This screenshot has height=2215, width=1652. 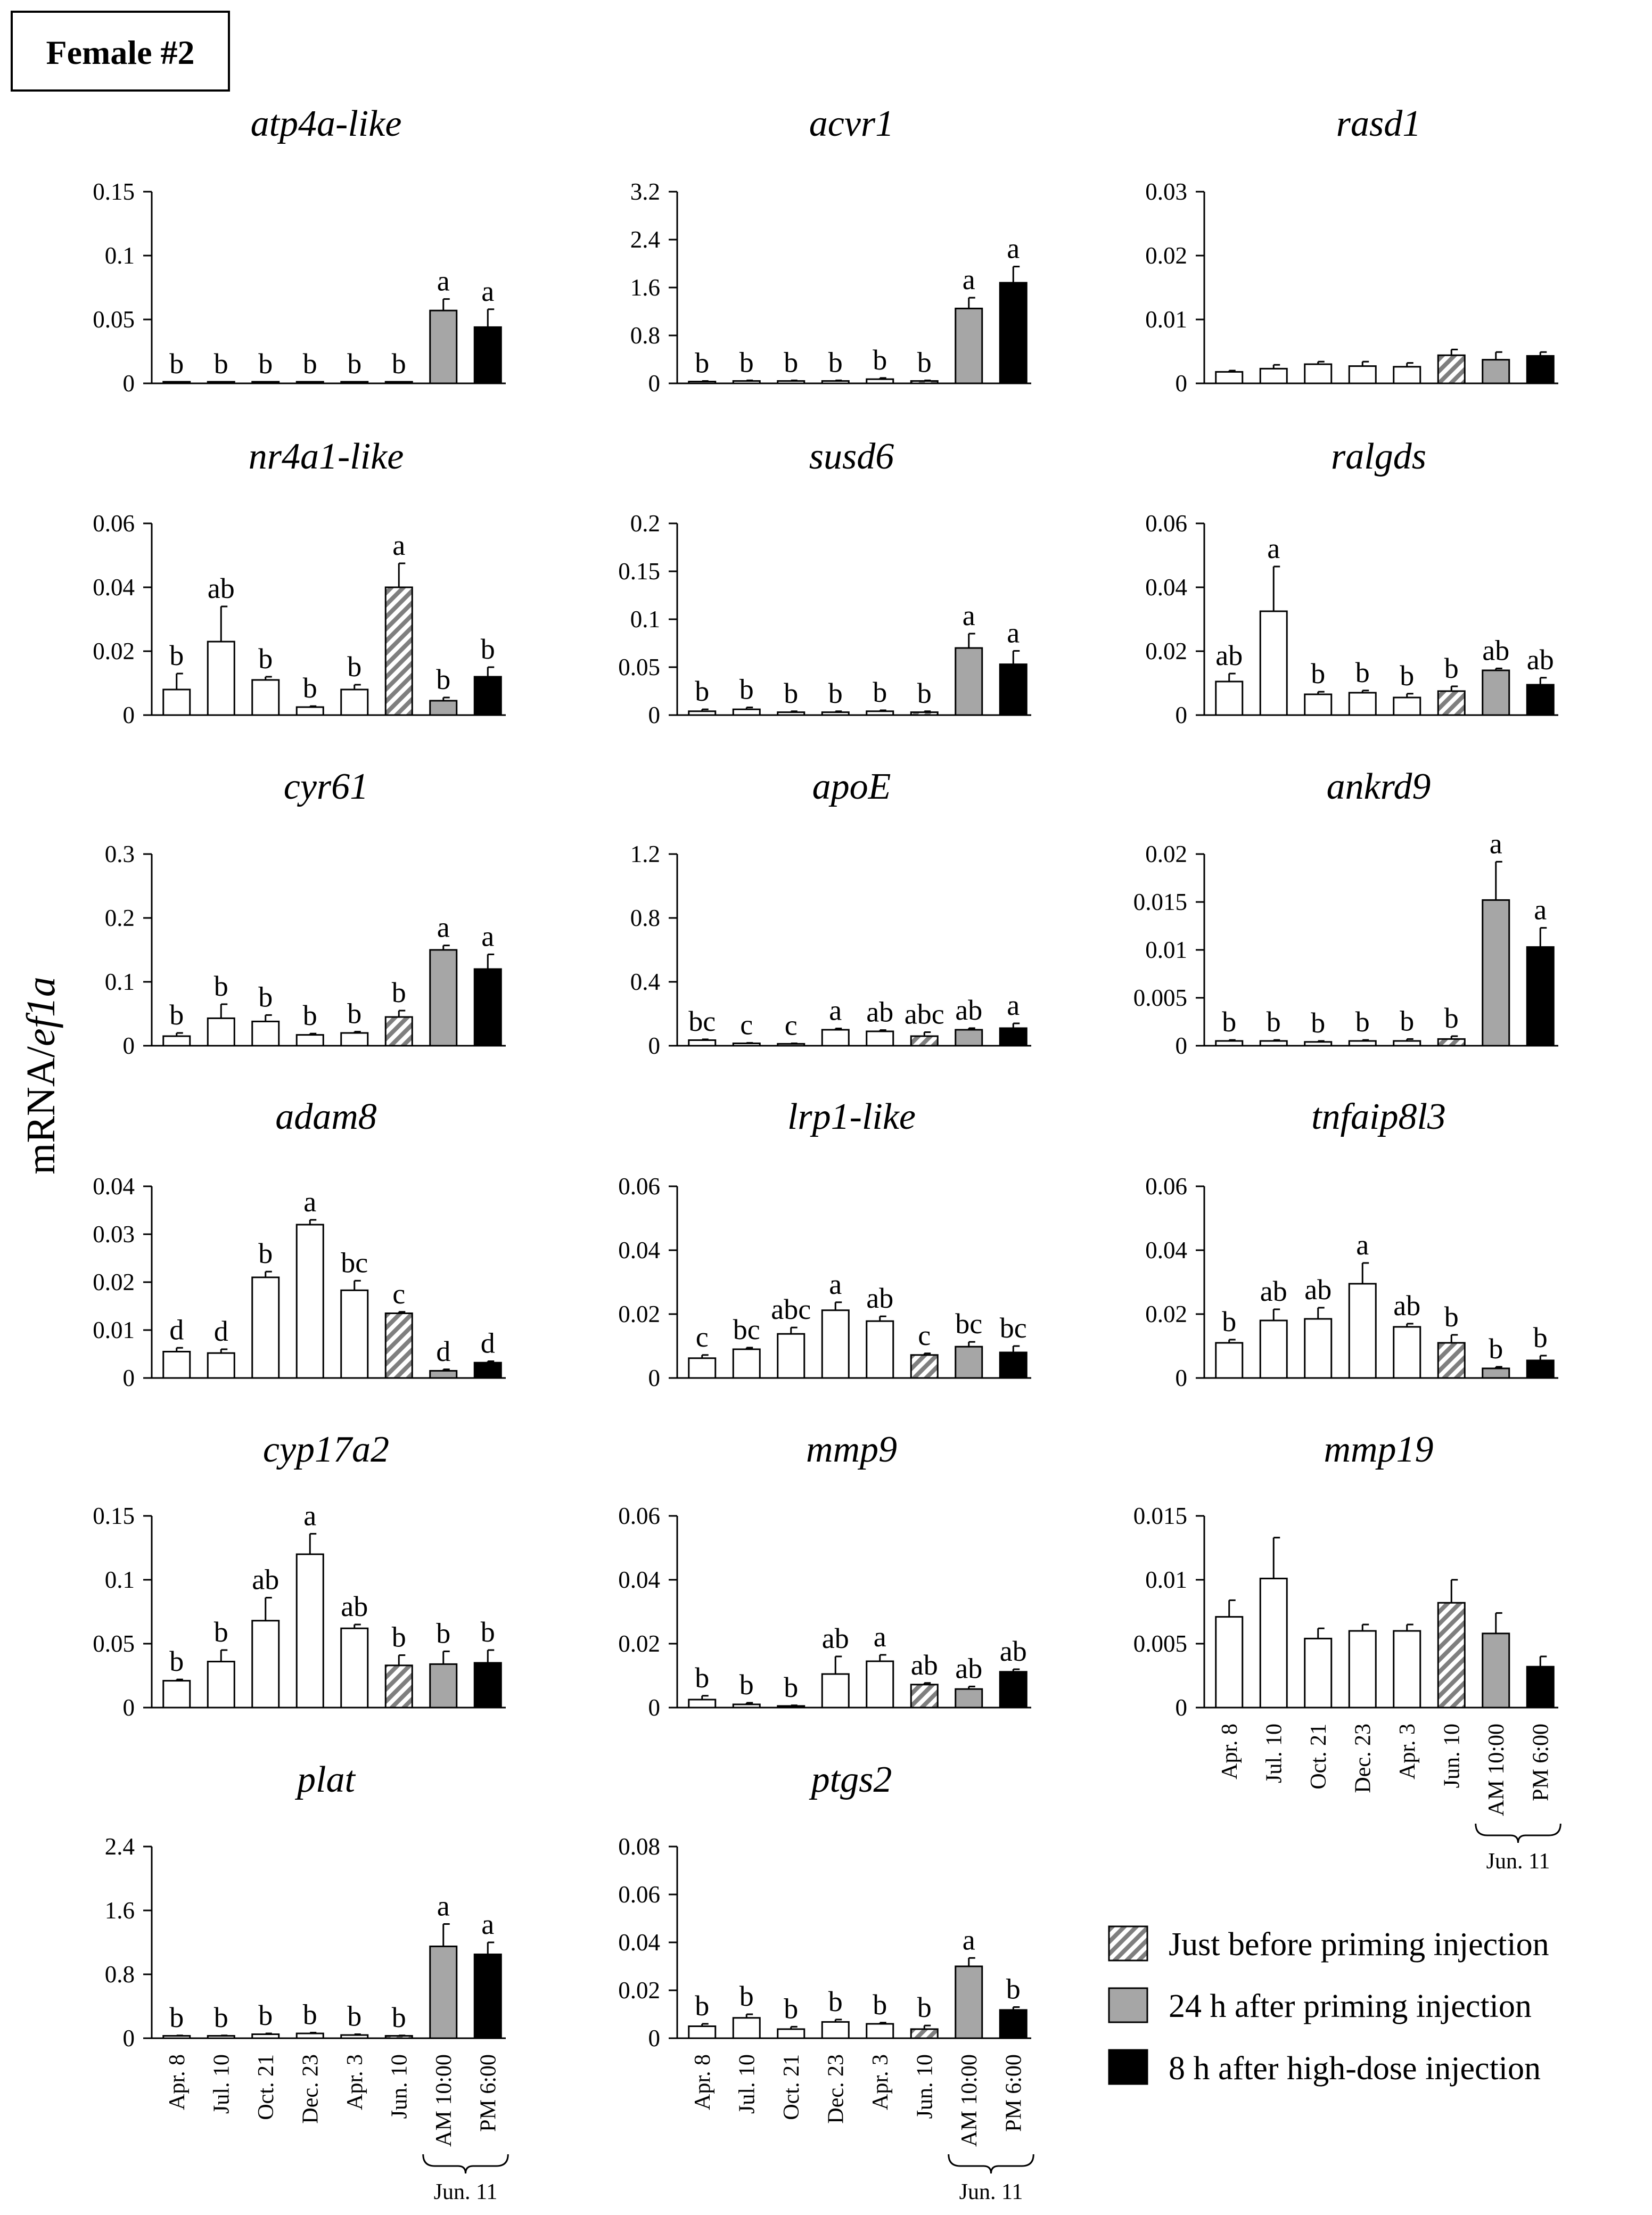 What do you see at coordinates (326, 787) in the screenshot?
I see `panel-title: cyr61` at bounding box center [326, 787].